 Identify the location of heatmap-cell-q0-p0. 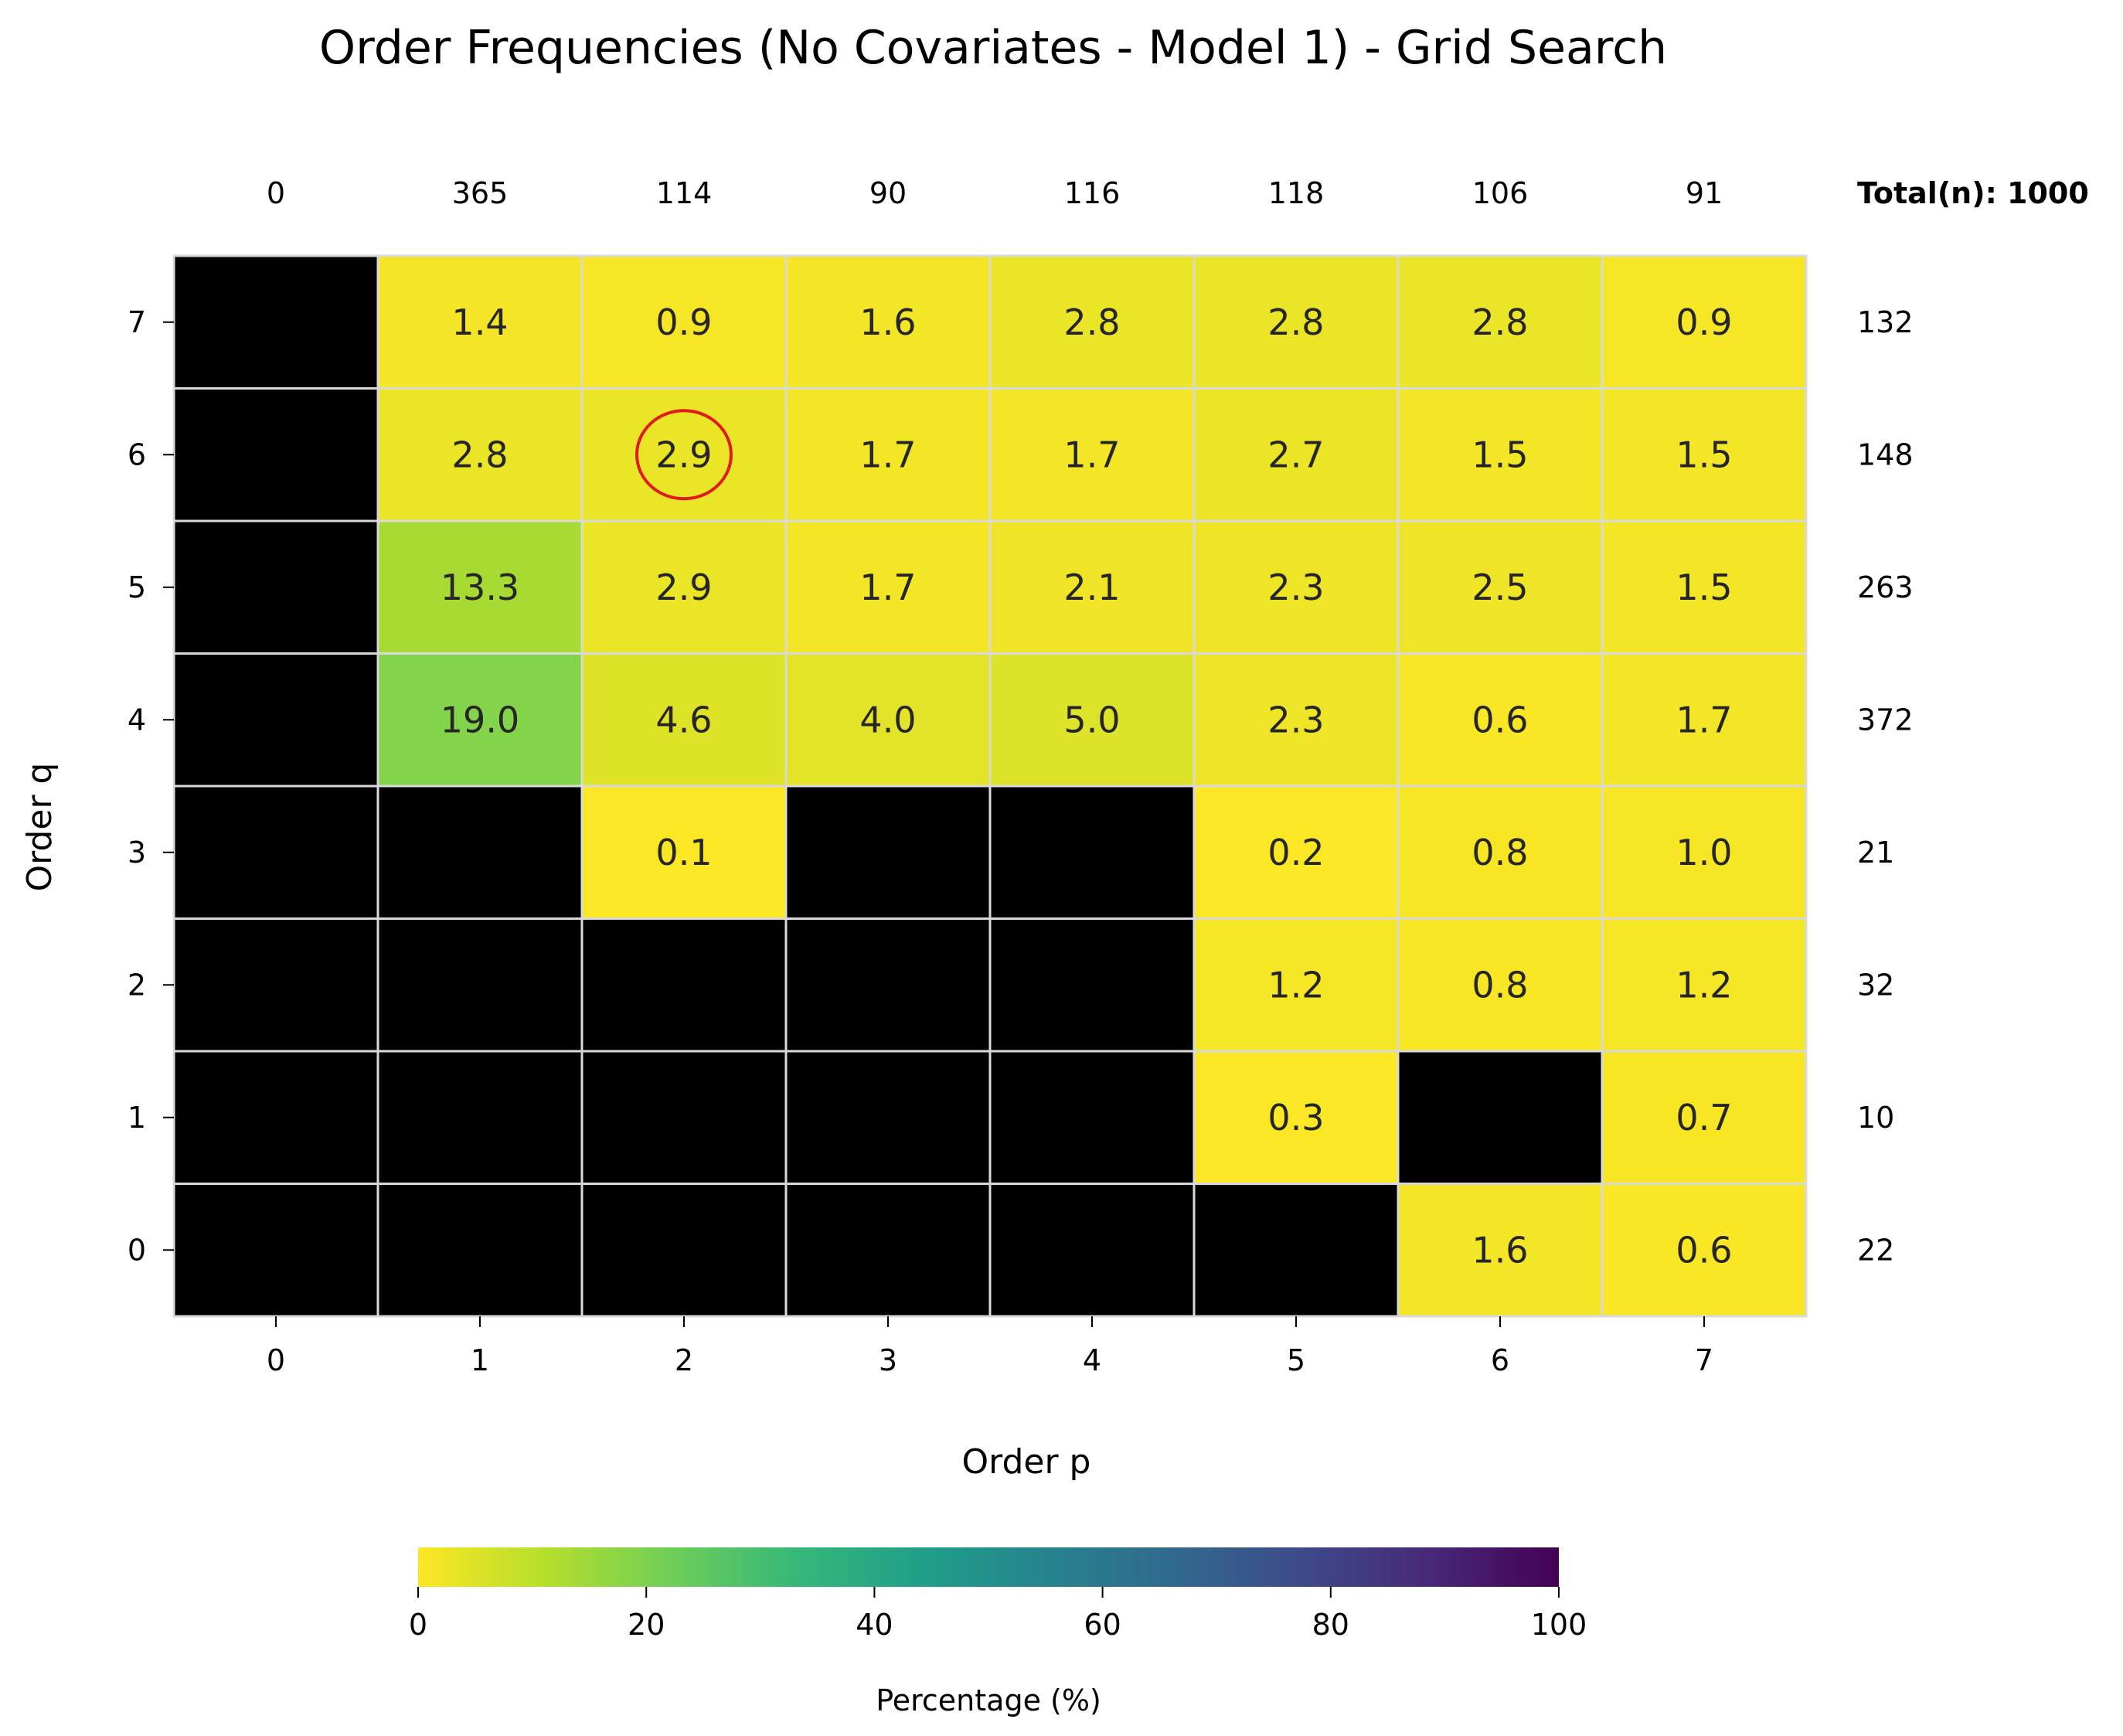
(275, 1251).